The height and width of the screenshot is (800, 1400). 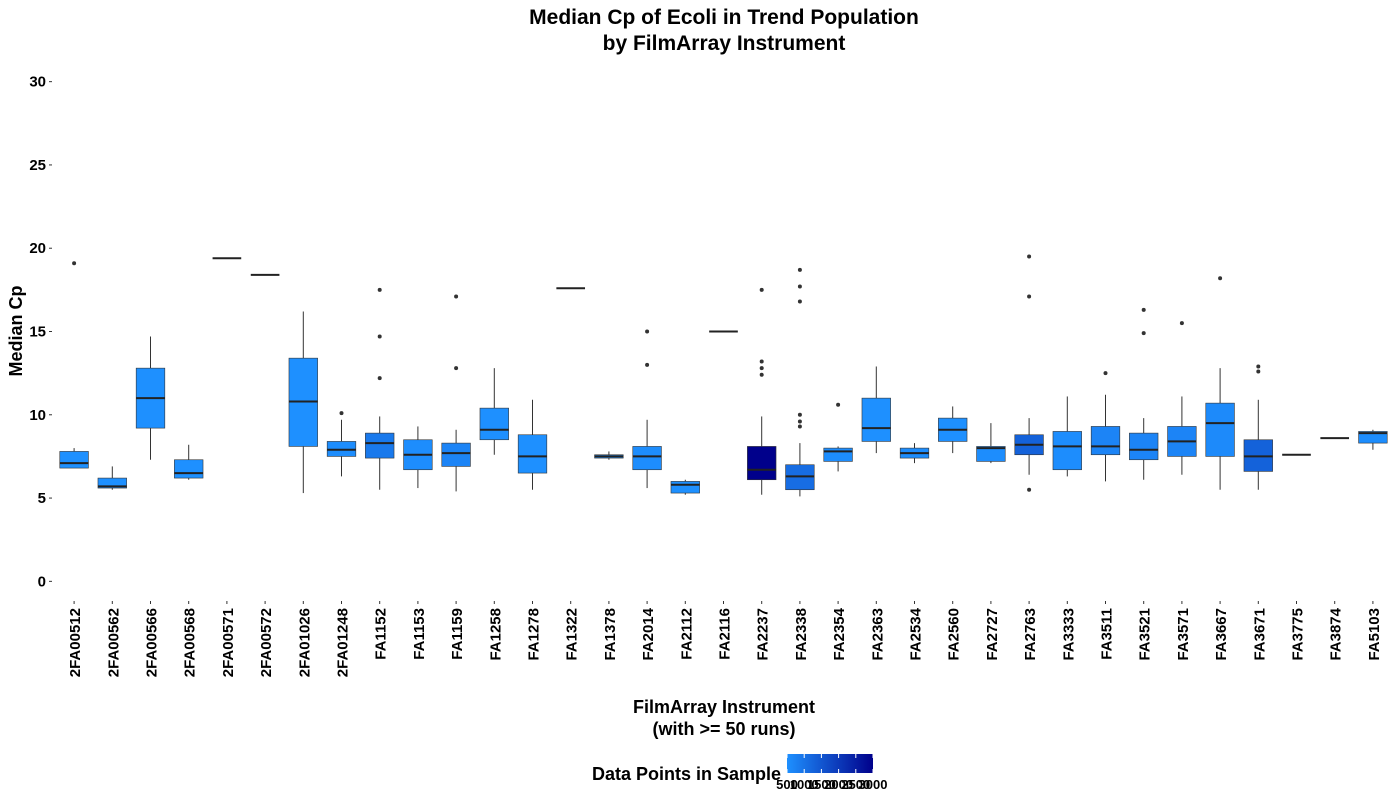 I want to click on box-FA3667, so click(x=1220, y=383).